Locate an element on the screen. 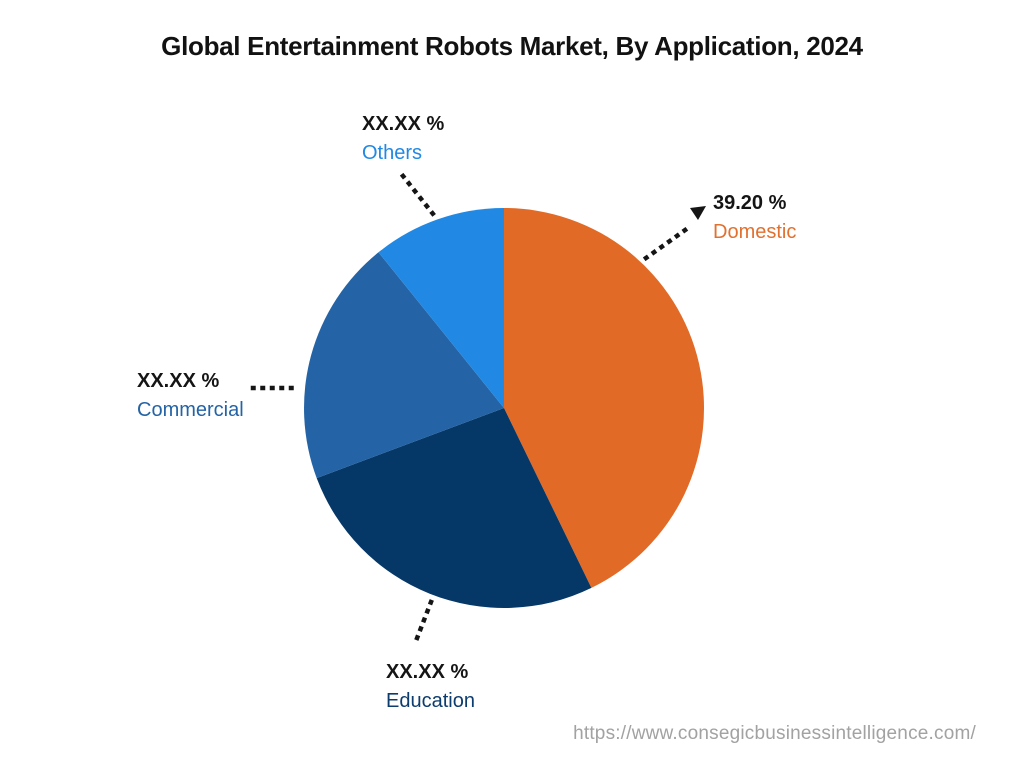 Image resolution: width=1024 pixels, height=768 pixels. callout-education: XX.XX % Education is located at coordinates (430, 687).